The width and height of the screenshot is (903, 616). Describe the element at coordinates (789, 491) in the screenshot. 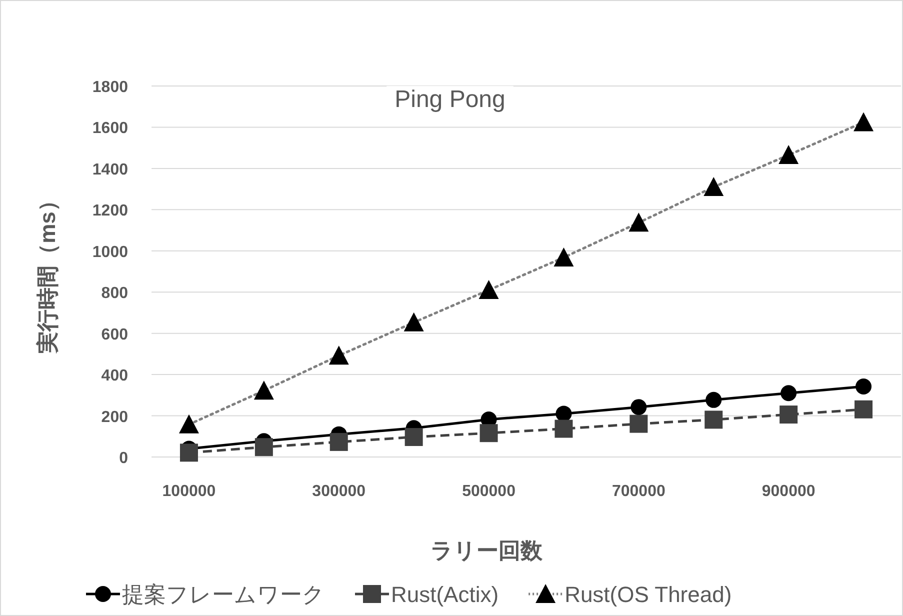

I see `x-tick-label: 900000` at that location.